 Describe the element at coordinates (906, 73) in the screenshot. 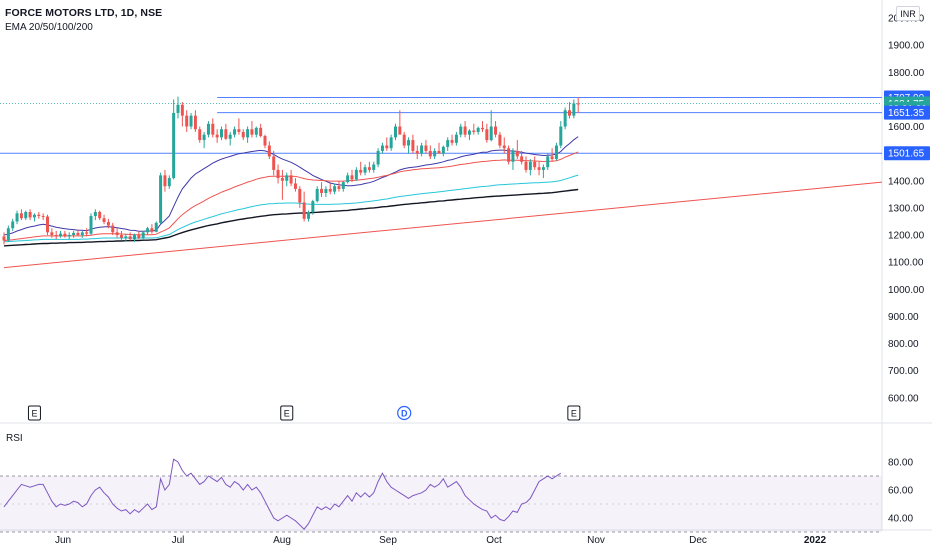

I see `price-tick-label: 1800.00` at that location.